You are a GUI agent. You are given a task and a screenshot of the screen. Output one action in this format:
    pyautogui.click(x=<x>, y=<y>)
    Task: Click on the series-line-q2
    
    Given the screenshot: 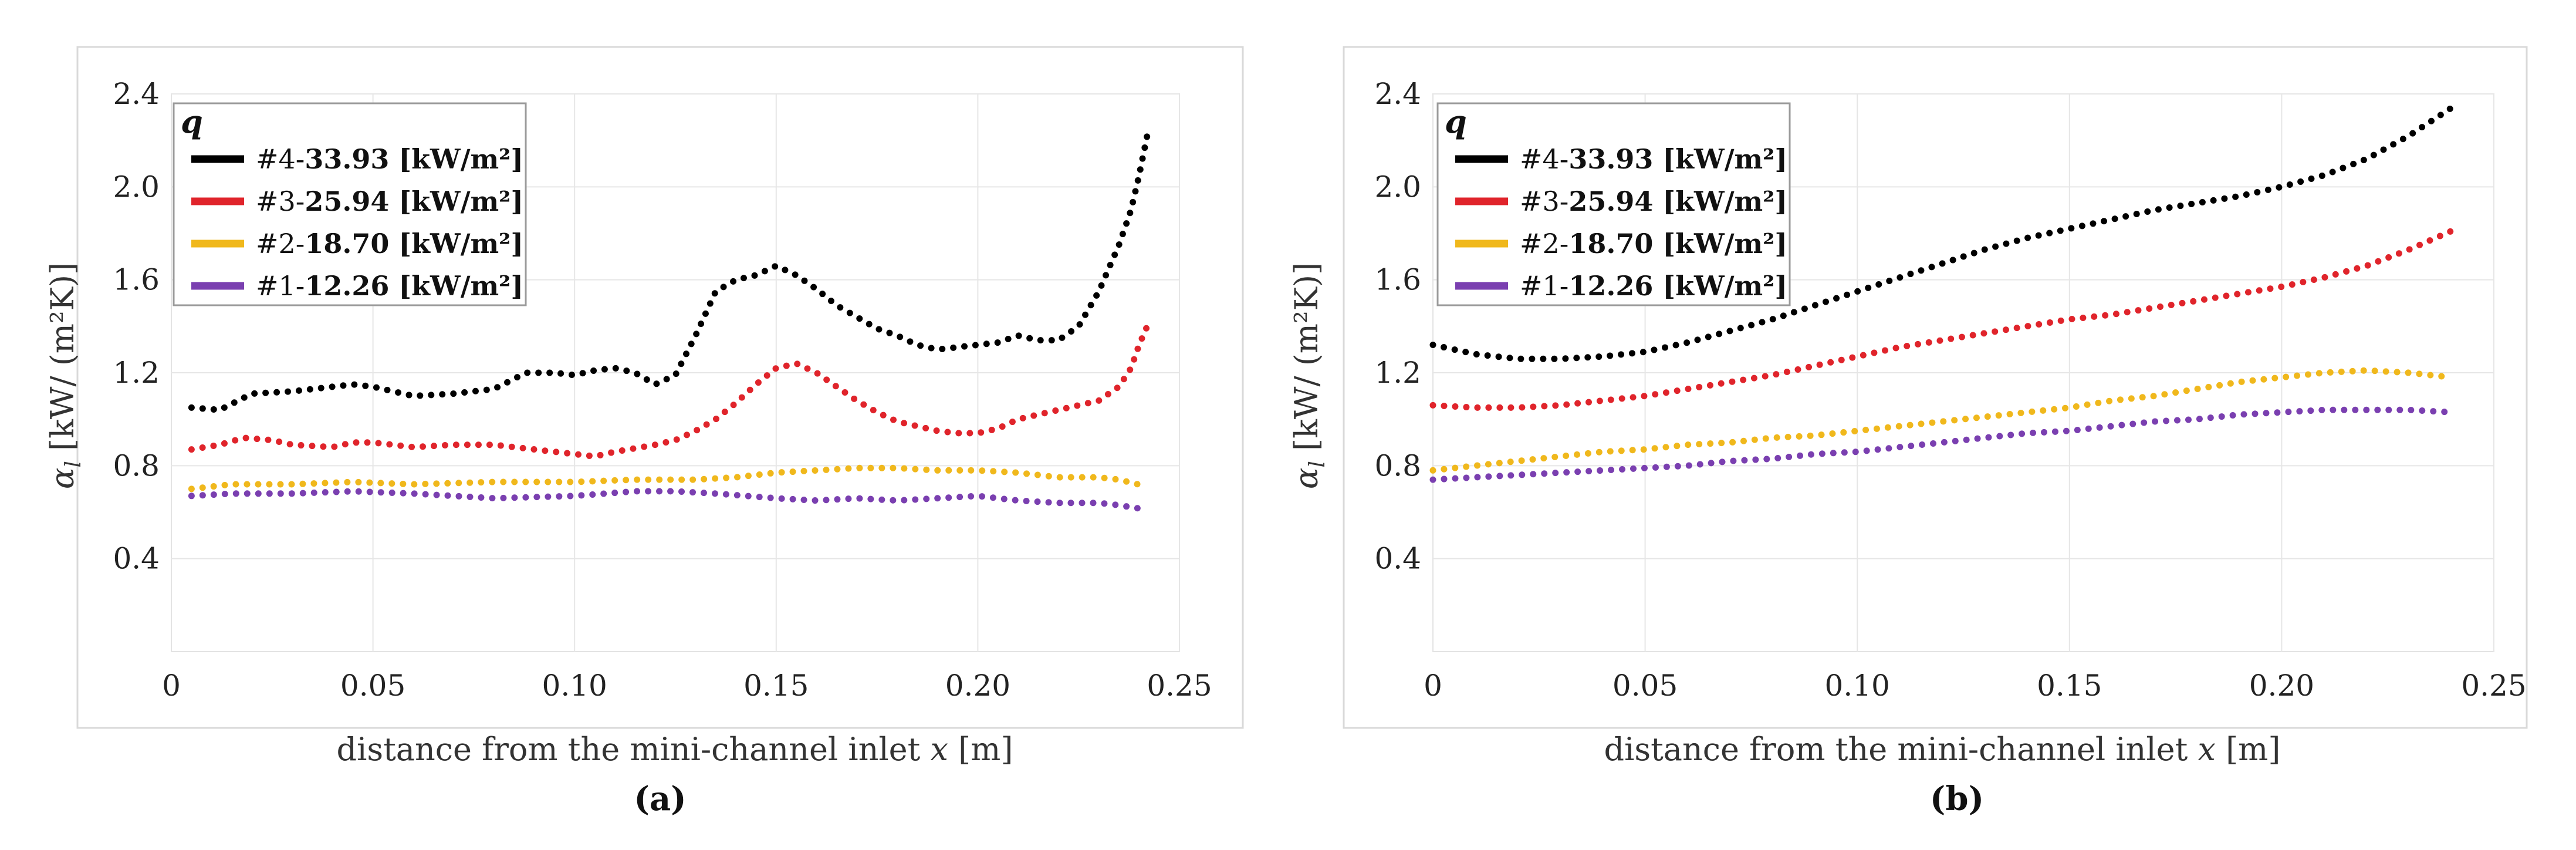 What is the action you would take?
    pyautogui.click(x=1942, y=421)
    